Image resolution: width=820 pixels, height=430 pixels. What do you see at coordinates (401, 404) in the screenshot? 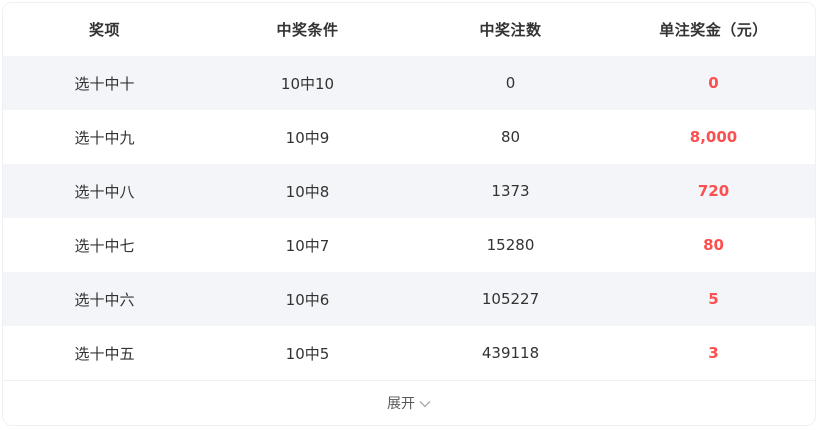
I see `expand-button-label: 展开` at bounding box center [401, 404].